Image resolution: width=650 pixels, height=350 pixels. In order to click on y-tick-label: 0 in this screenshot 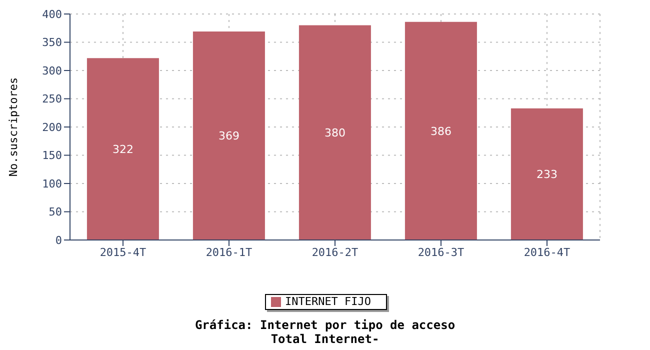, I will do `click(58, 240)`.